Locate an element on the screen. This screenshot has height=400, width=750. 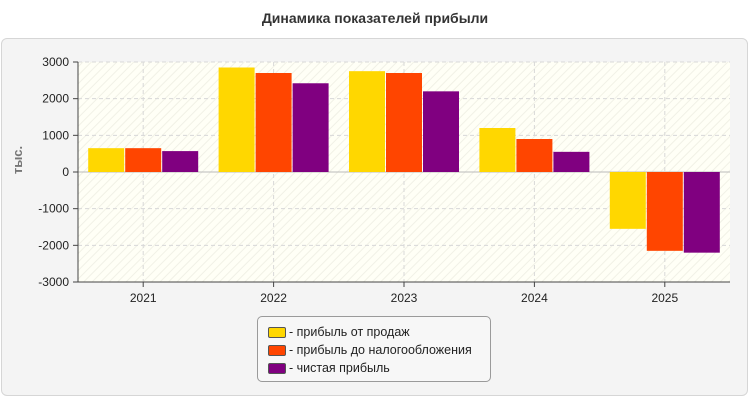
y-tick-label: -1000 is located at coordinates (53, 209).